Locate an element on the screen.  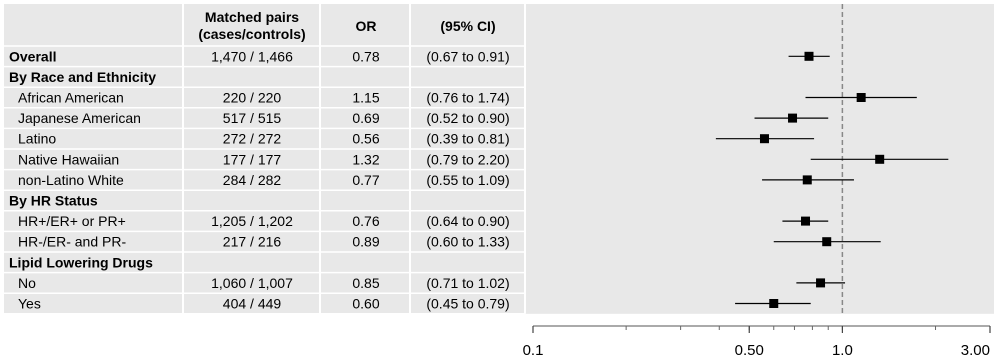
or-cell: 1.15 is located at coordinates (365, 98).